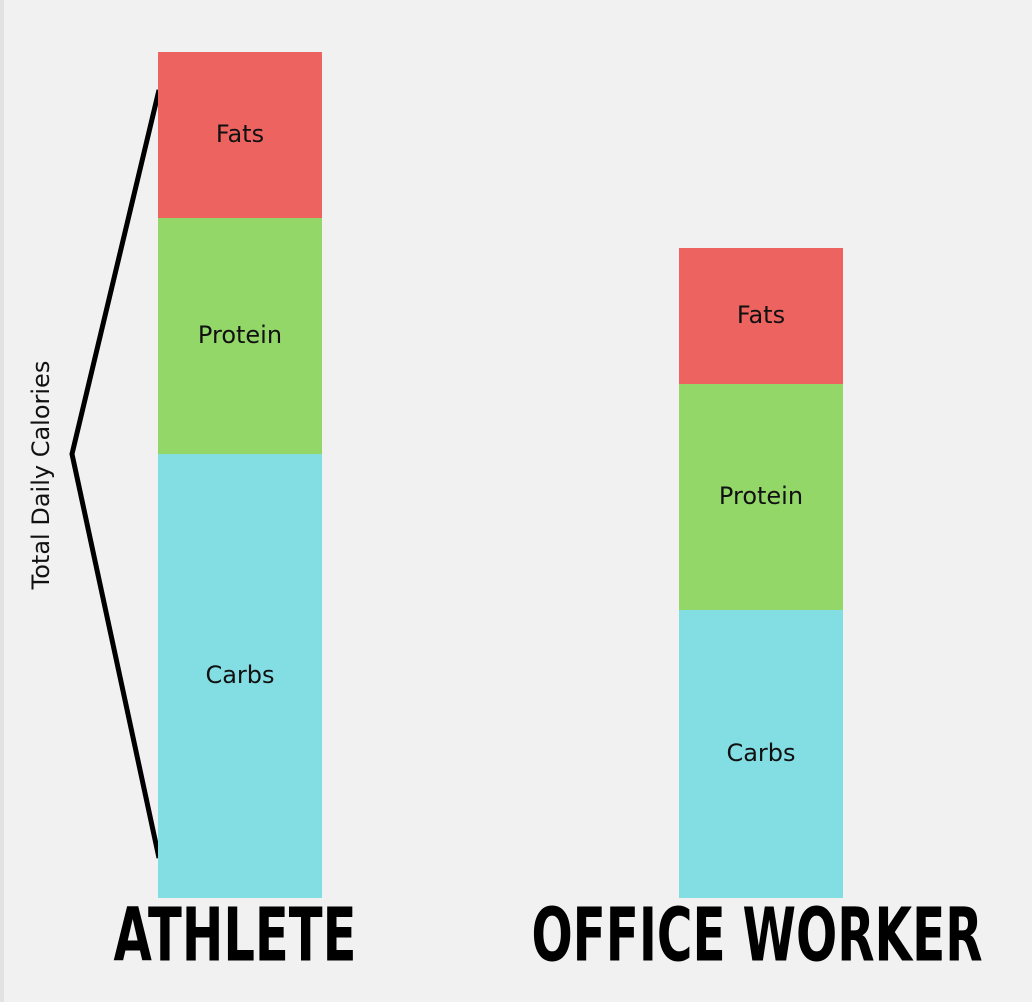  I want to click on category-label: ATHLETE, so click(235, 936).